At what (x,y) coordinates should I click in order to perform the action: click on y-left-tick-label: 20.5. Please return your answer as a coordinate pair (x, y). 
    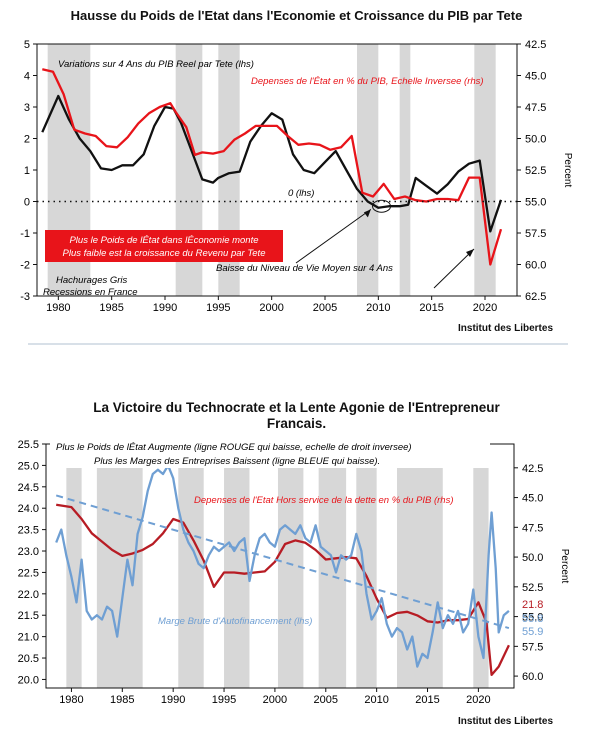
    Looking at the image, I should click on (28, 659).